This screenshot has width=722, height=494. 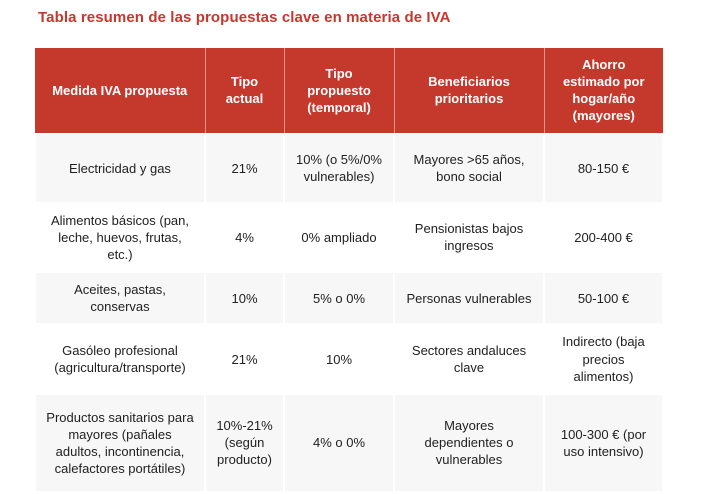 I want to click on table-cell: 5% o 0%, so click(x=339, y=298).